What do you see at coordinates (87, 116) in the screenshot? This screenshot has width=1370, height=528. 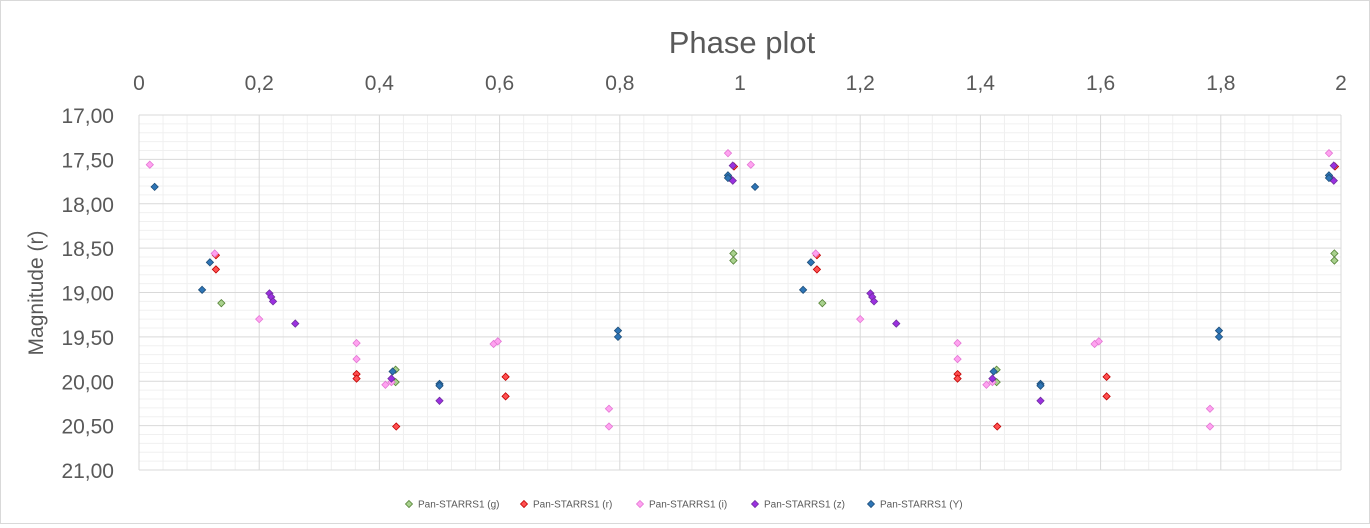 I see `y-tick-label: 17,00` at bounding box center [87, 116].